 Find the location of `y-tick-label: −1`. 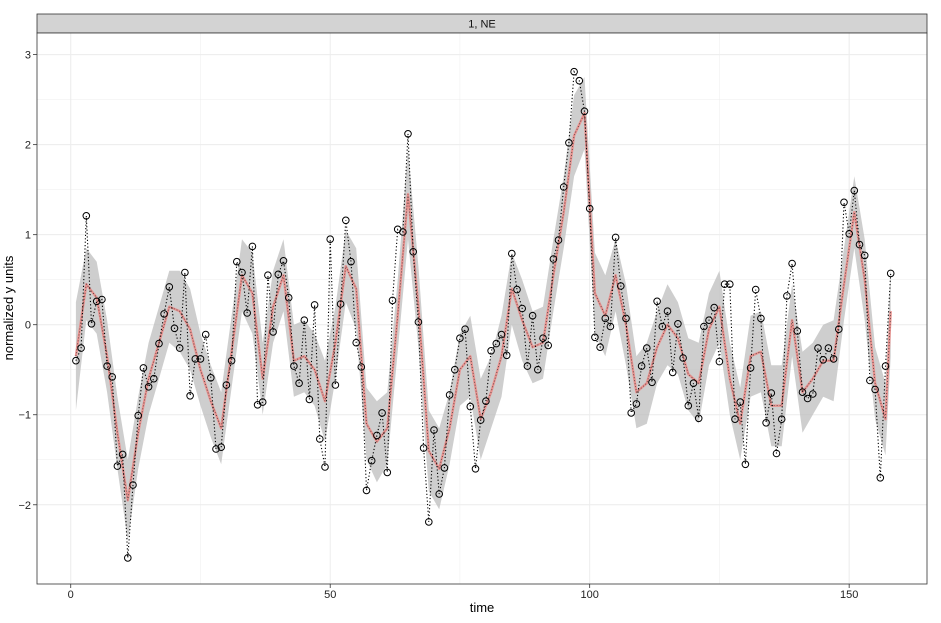

y-tick-label: −1 is located at coordinates (24, 416).